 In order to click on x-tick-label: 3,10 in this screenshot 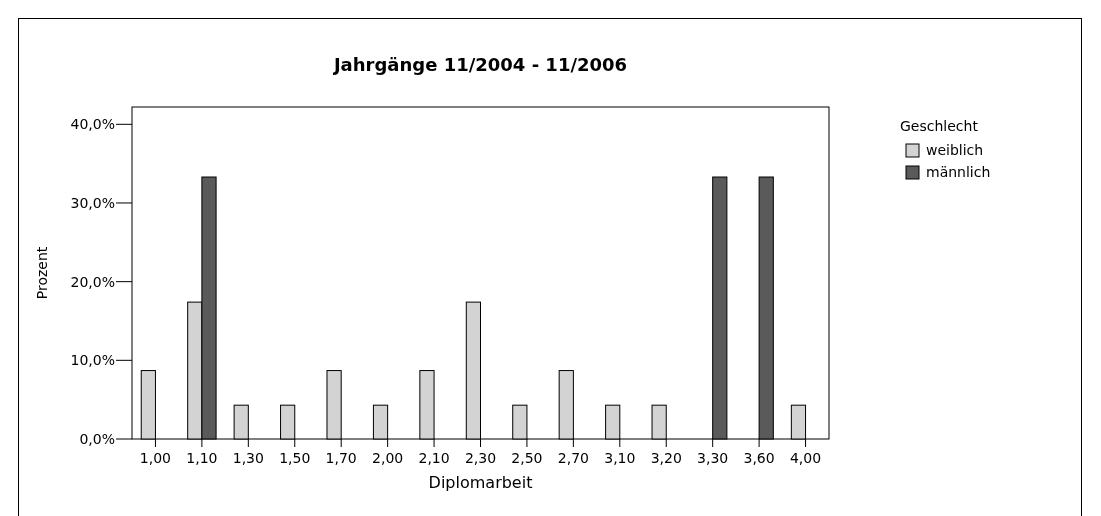, I will do `click(620, 458)`.